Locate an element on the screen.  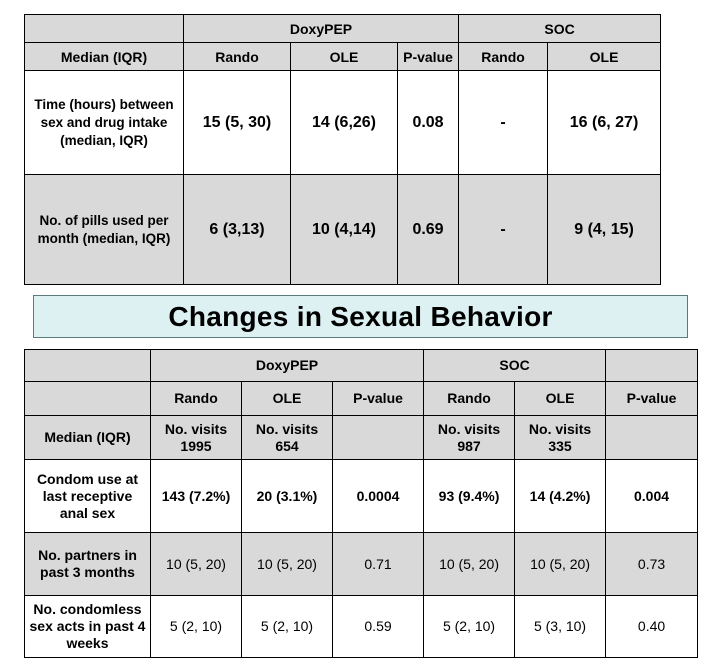
cell-doxy-rando: 143 (7.2%) is located at coordinates (196, 496).